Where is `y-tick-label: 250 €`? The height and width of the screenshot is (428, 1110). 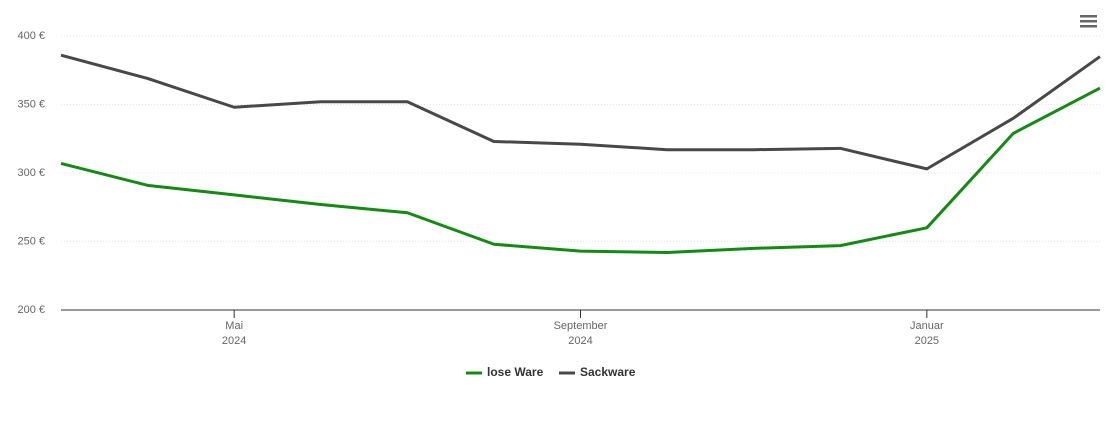 y-tick-label: 250 € is located at coordinates (31, 241).